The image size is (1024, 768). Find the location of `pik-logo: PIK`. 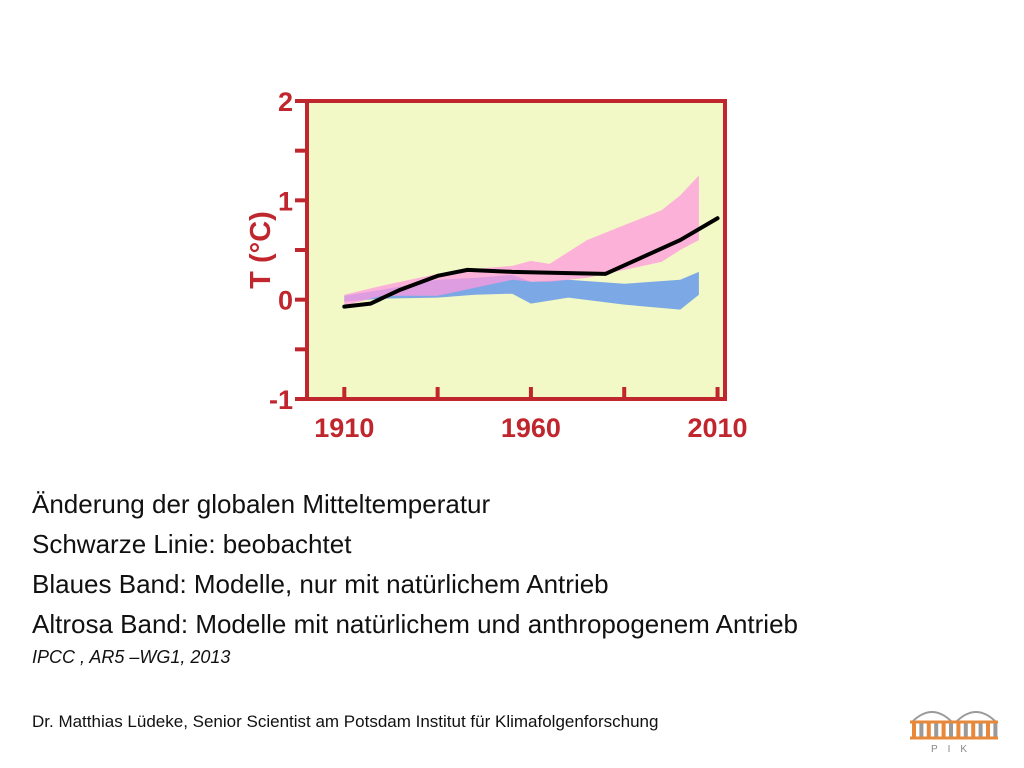

pik-logo: PIK is located at coordinates (954, 729).